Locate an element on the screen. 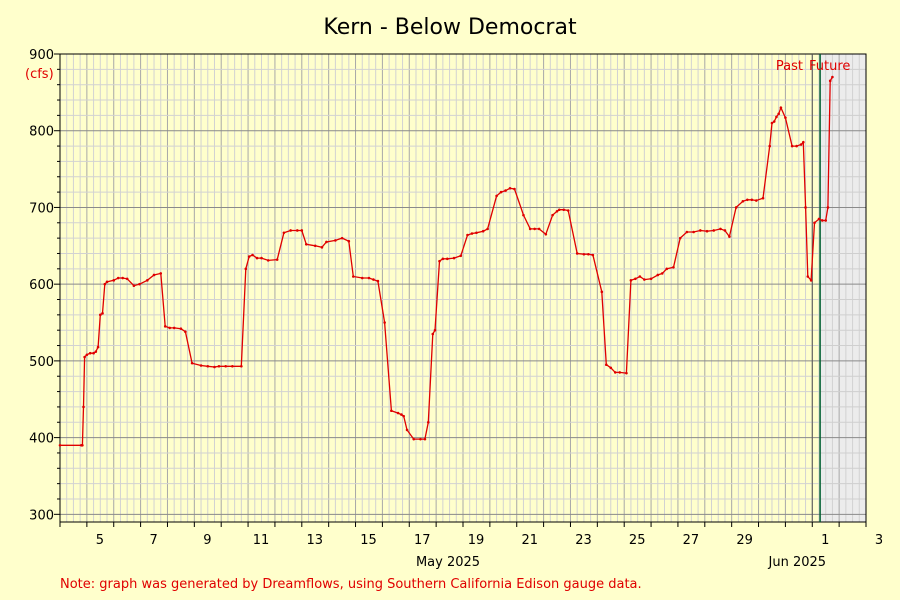  x-tick-label: 3 is located at coordinates (879, 540).